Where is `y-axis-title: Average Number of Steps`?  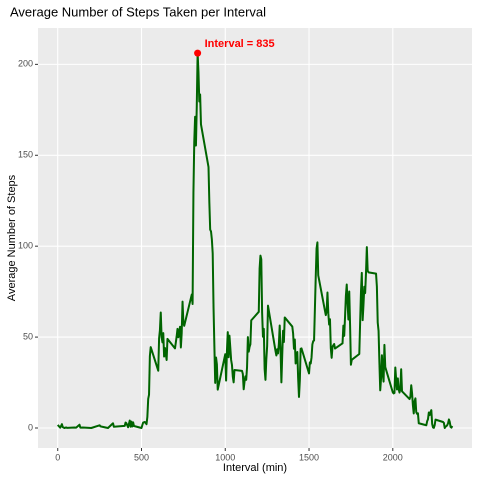
y-axis-title: Average Number of Steps is located at coordinates (12, 237).